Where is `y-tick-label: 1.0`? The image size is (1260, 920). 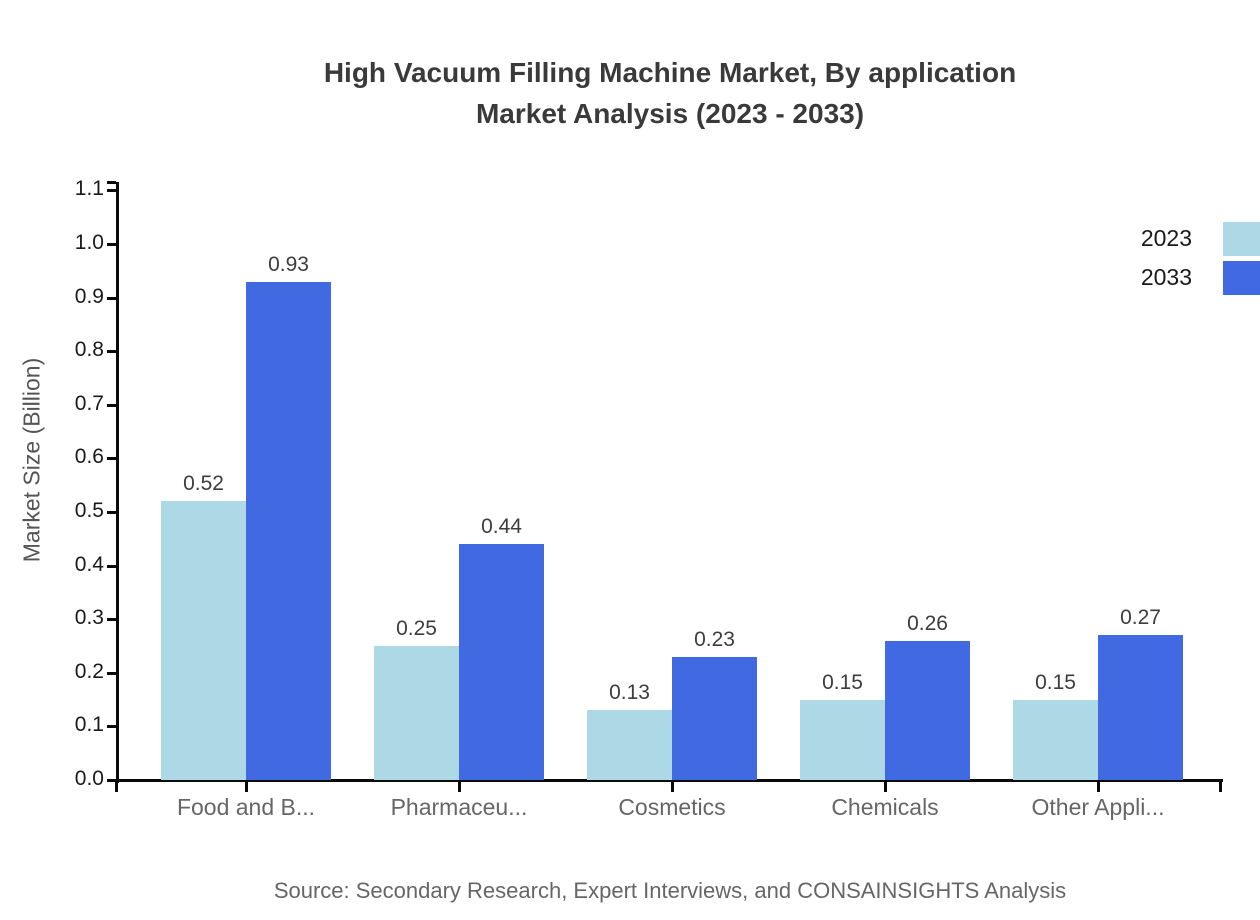 y-tick-label: 1.0 is located at coordinates (89, 242).